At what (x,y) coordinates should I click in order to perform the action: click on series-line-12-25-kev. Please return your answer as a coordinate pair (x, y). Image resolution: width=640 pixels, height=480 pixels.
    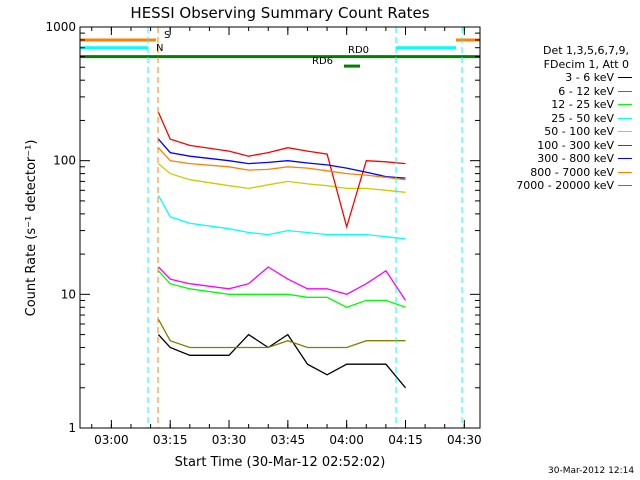
    Looking at the image, I should click on (281, 289).